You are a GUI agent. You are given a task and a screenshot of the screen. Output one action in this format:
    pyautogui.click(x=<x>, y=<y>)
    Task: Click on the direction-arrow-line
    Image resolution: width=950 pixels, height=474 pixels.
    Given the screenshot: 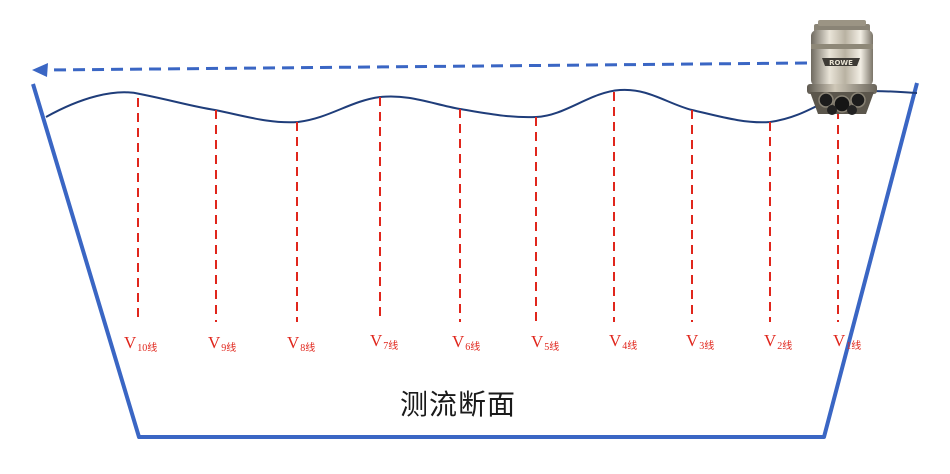 What is the action you would take?
    pyautogui.click(x=426, y=66)
    